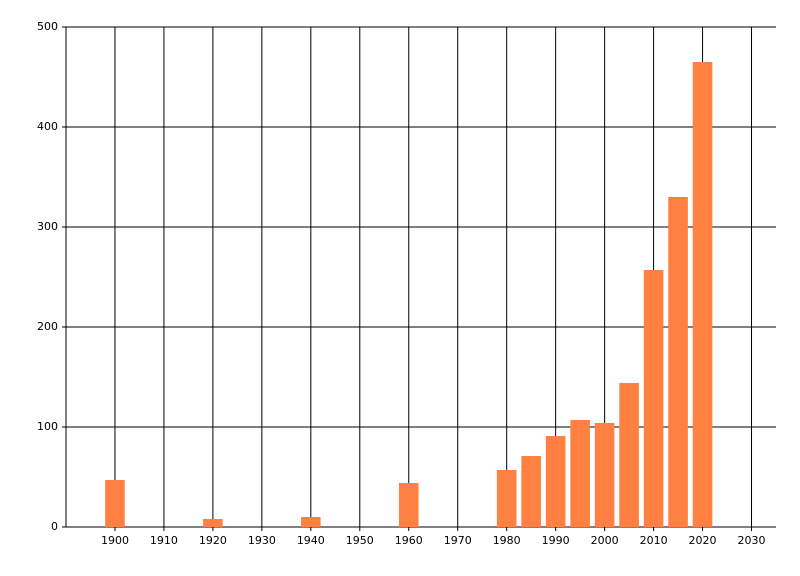 Image resolution: width=800 pixels, height=576 pixels. What do you see at coordinates (311, 540) in the screenshot?
I see `x-tick-label: 1940` at bounding box center [311, 540].